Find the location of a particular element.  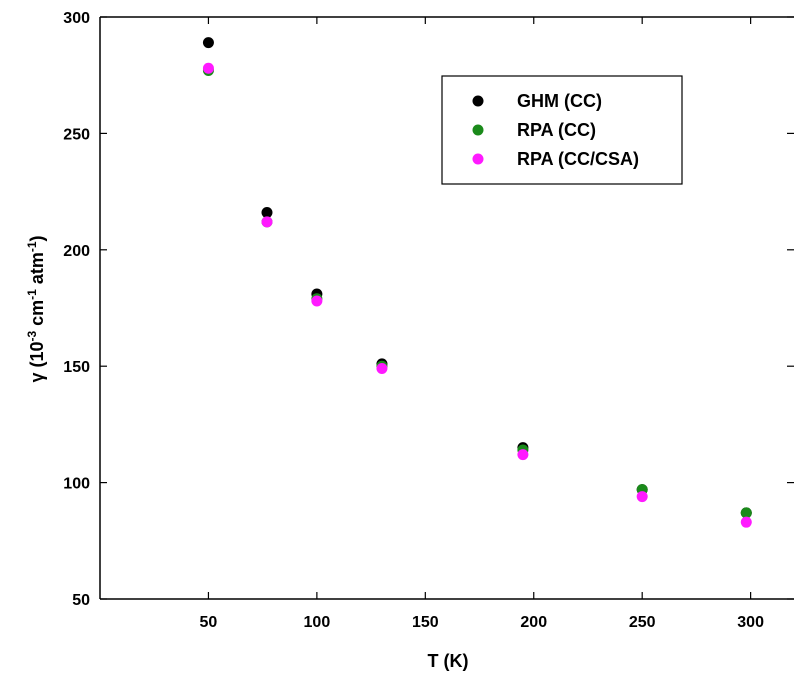

y-tick-label: 200 is located at coordinates (76, 251).